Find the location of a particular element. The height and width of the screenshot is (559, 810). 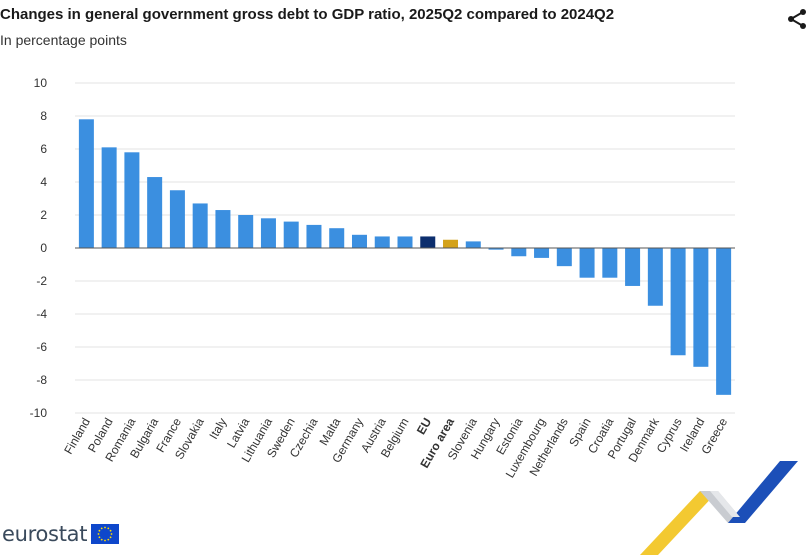

bar-spain is located at coordinates (587, 263).